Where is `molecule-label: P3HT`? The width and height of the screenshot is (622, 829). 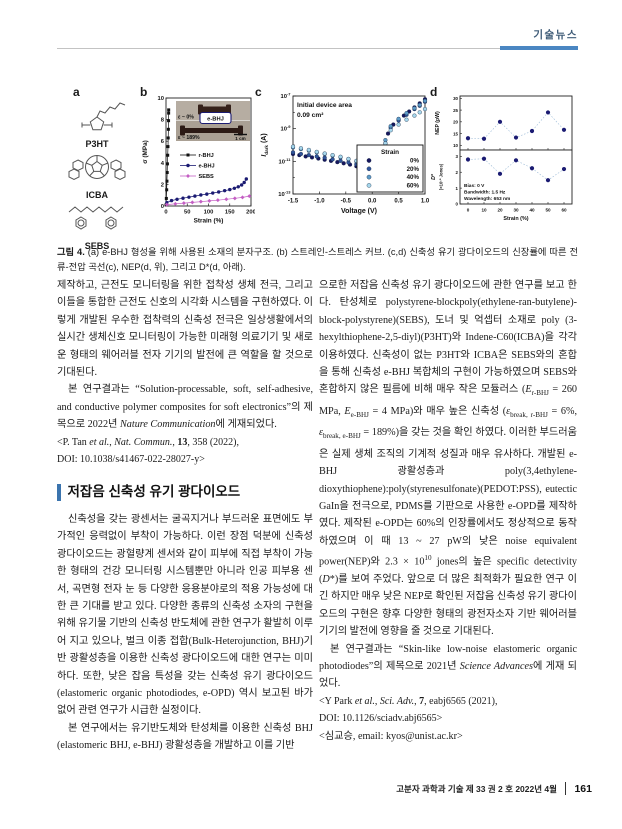
molecule-label: P3HT is located at coordinates (97, 144).